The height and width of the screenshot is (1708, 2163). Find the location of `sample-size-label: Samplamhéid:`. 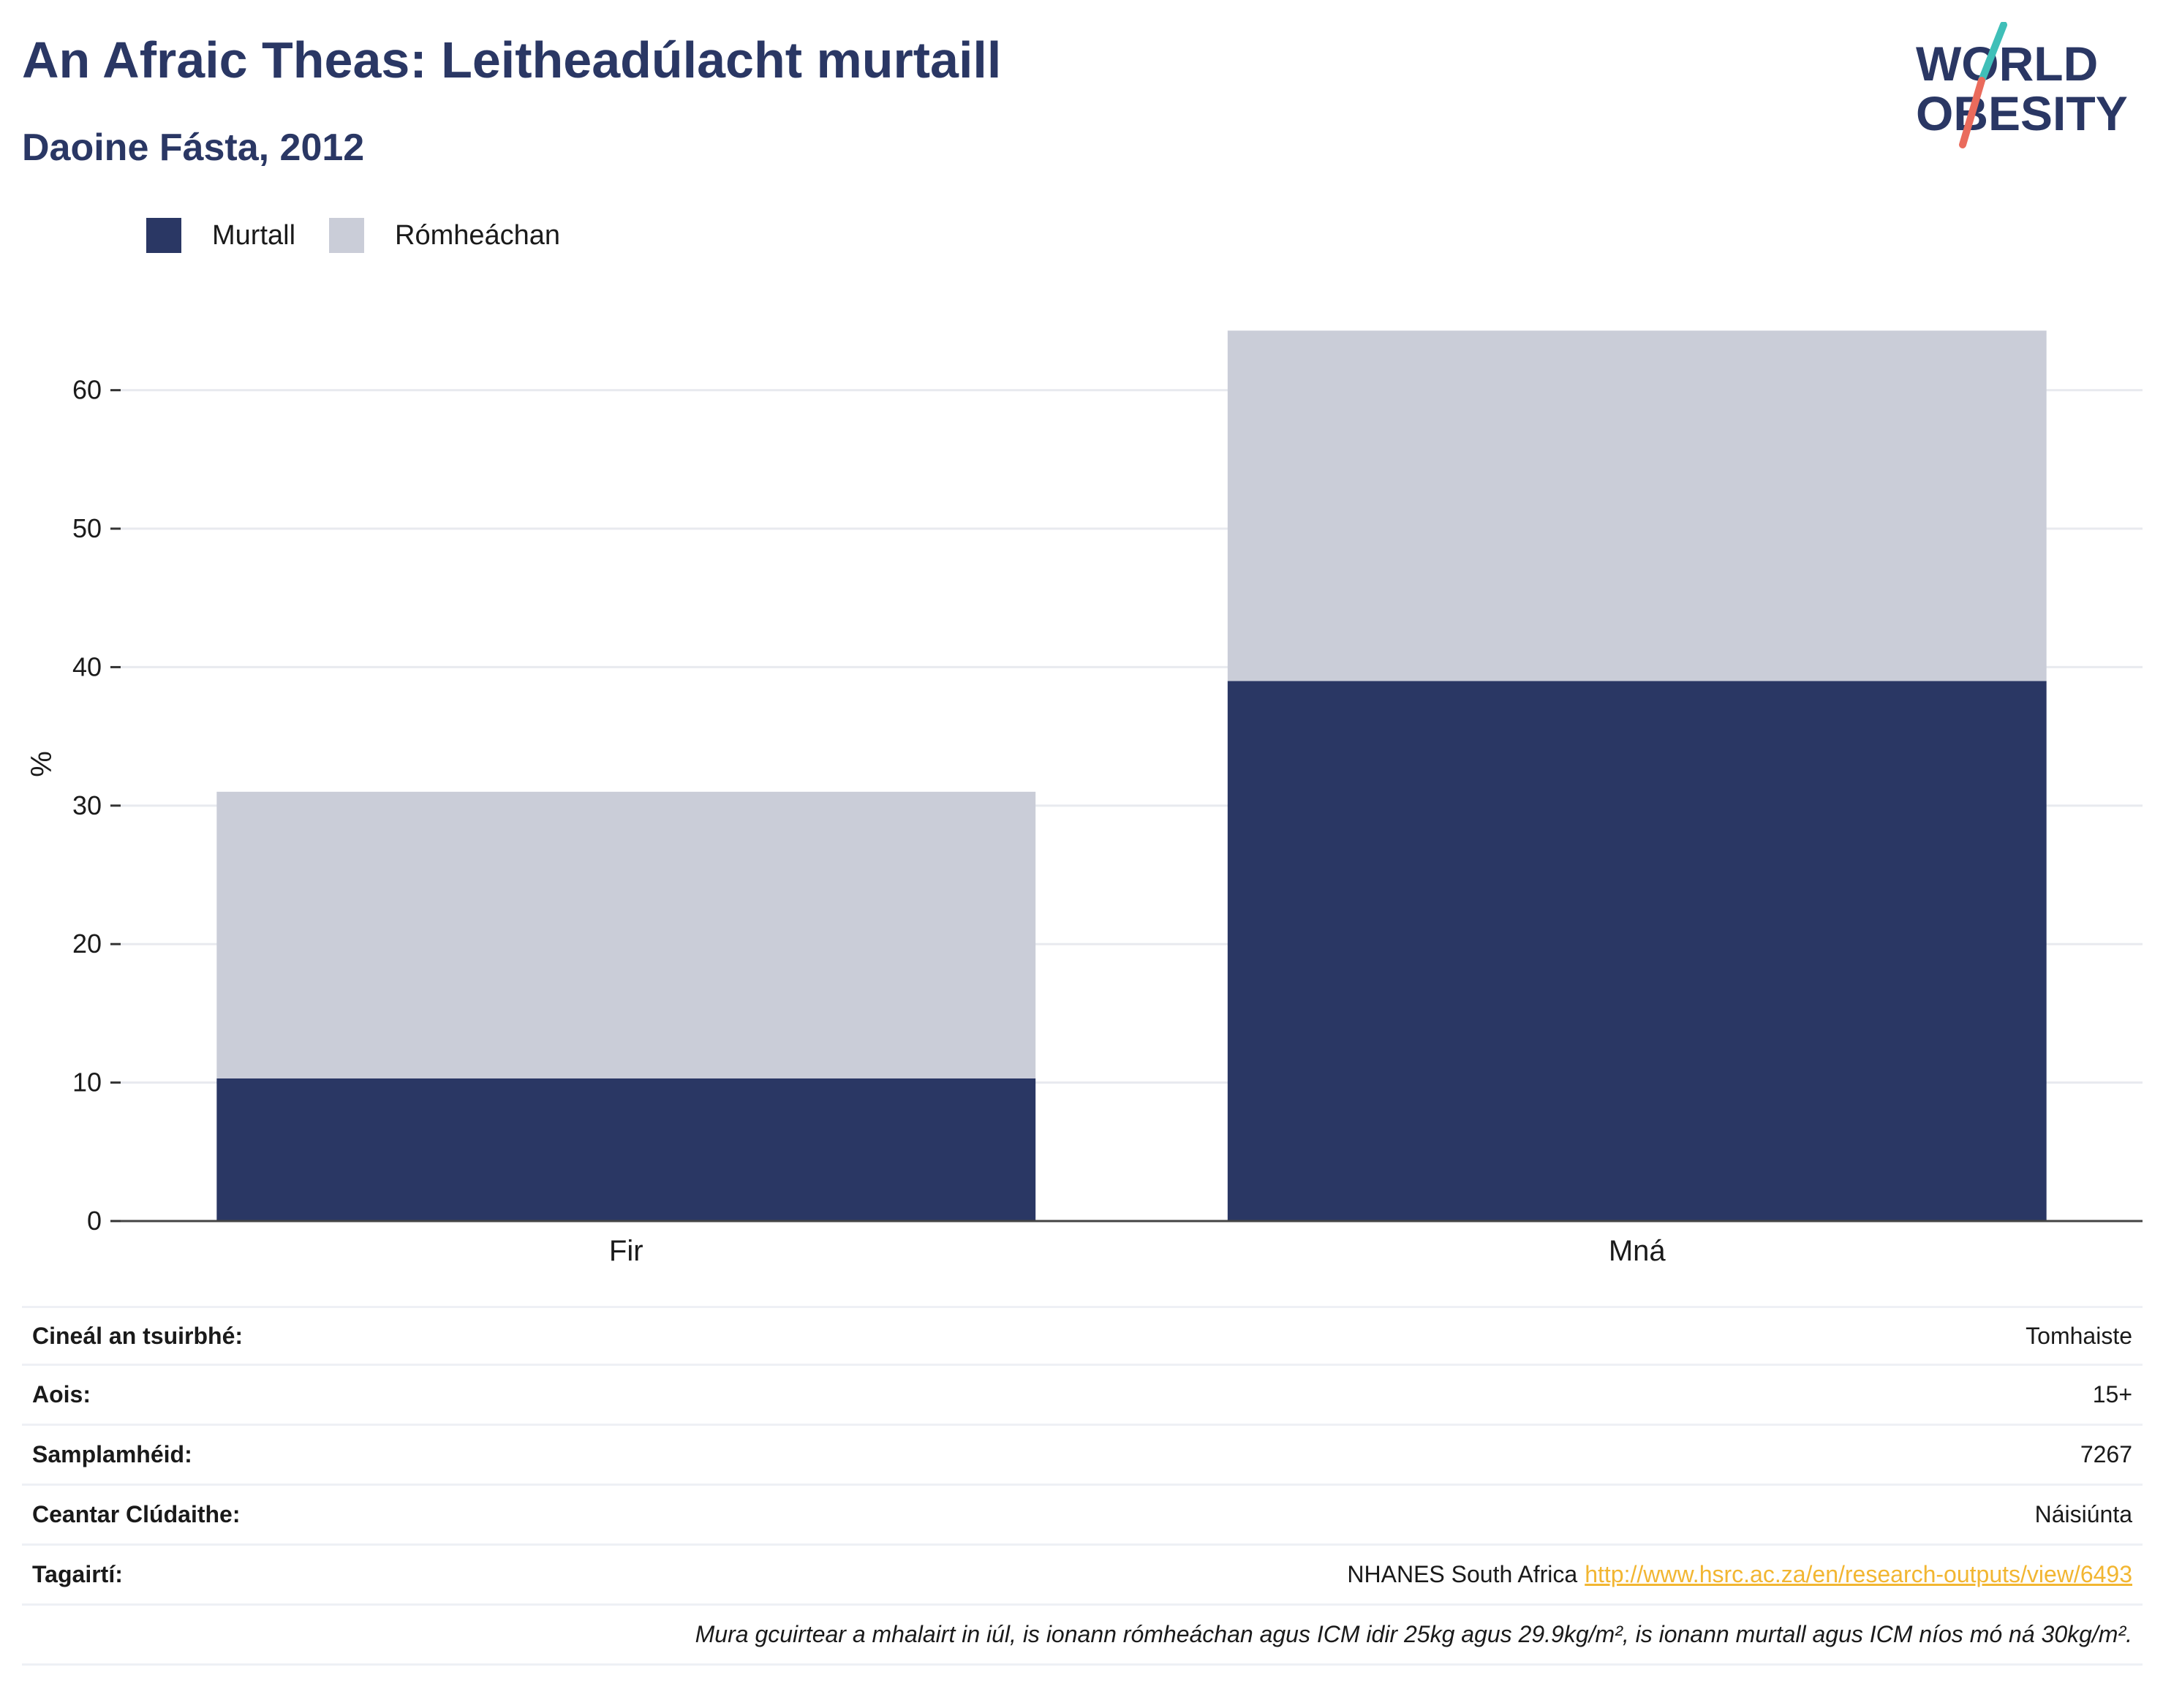

sample-size-label: Samplamhéid: is located at coordinates (112, 1454).